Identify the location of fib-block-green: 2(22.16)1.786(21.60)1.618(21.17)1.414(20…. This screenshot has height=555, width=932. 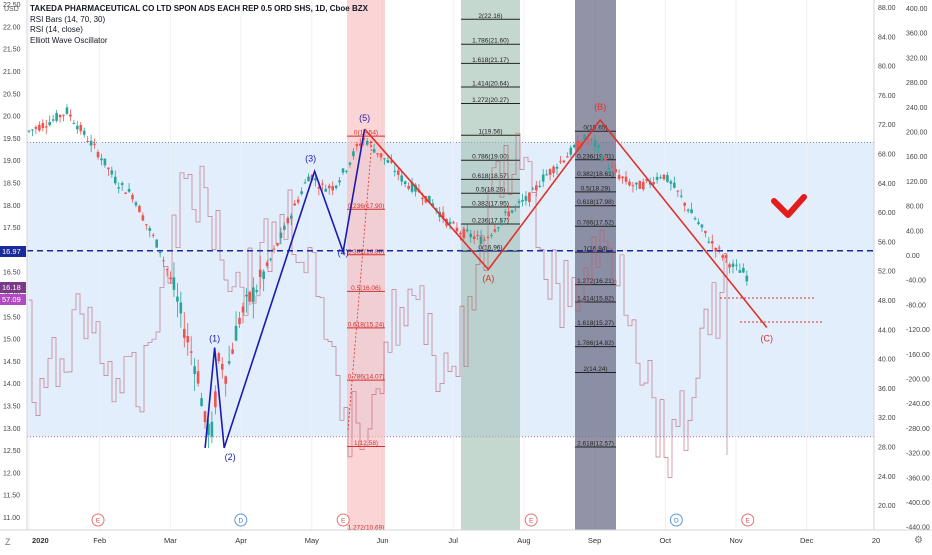
(490, 265).